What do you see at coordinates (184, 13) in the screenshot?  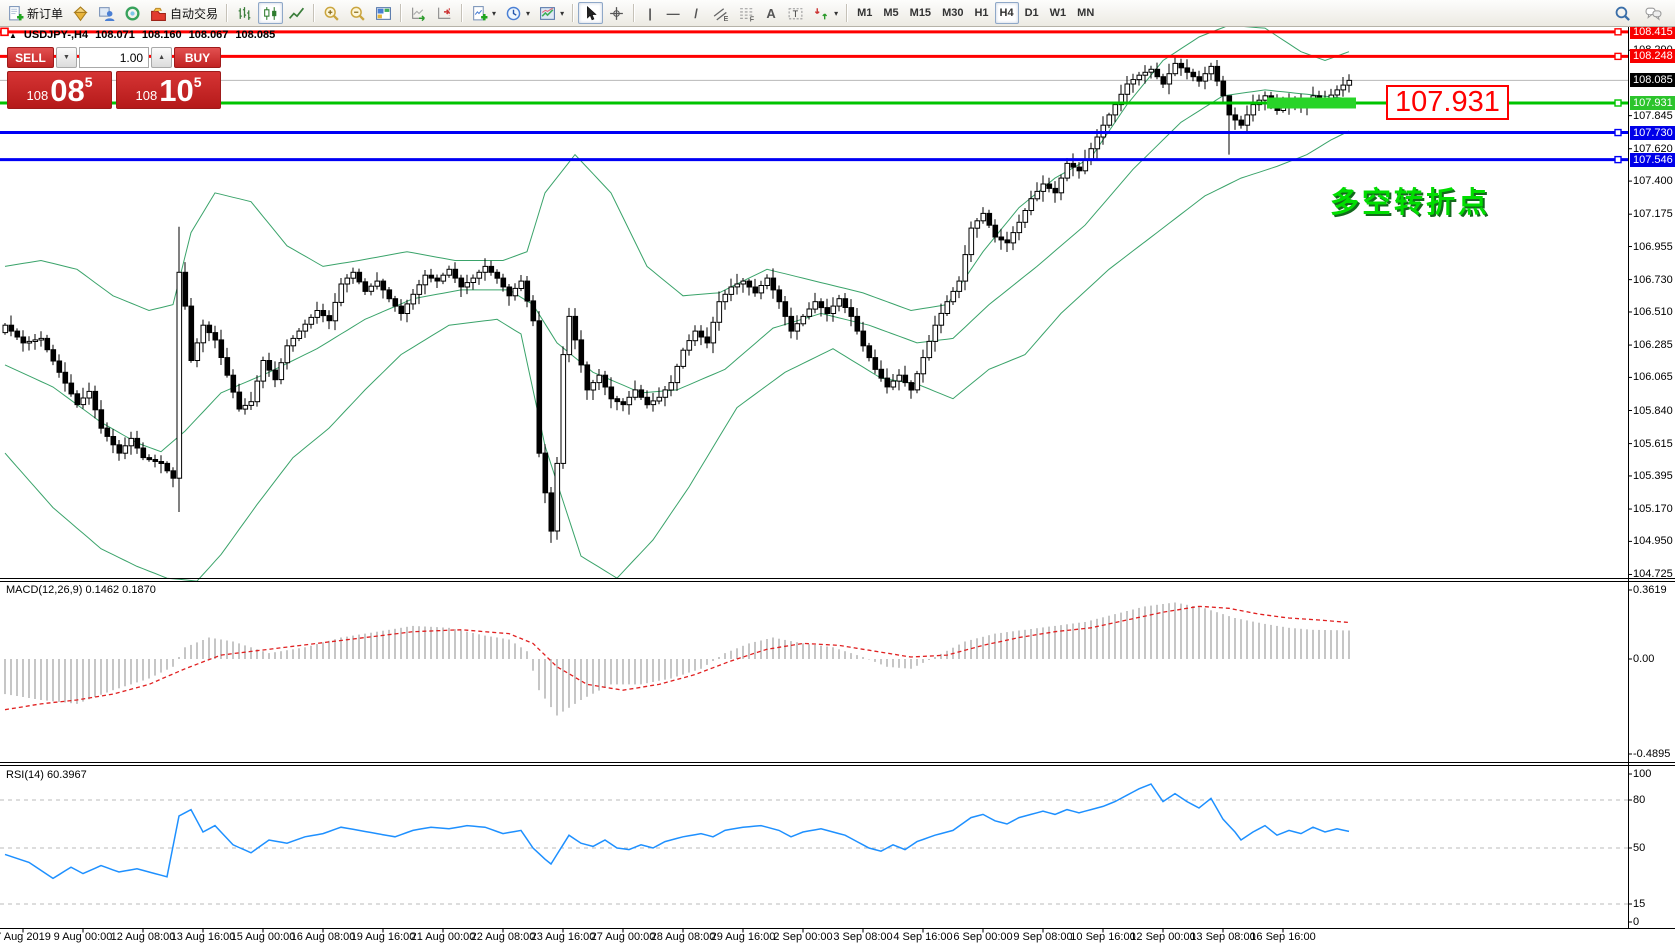 I see `autotrade-button: 自动交易` at bounding box center [184, 13].